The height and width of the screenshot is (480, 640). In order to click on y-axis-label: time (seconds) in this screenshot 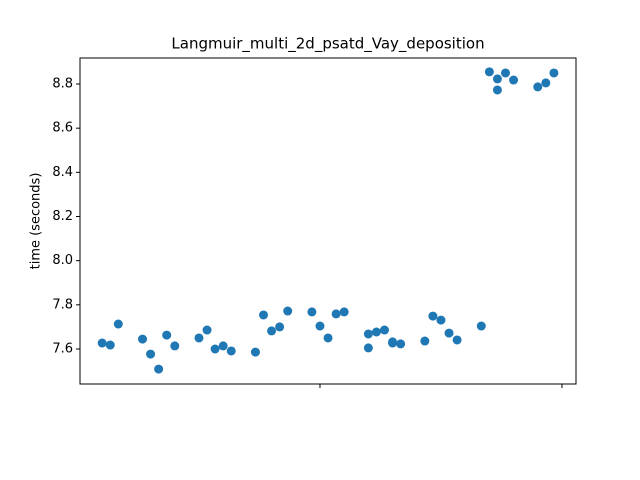, I will do `click(36, 221)`.